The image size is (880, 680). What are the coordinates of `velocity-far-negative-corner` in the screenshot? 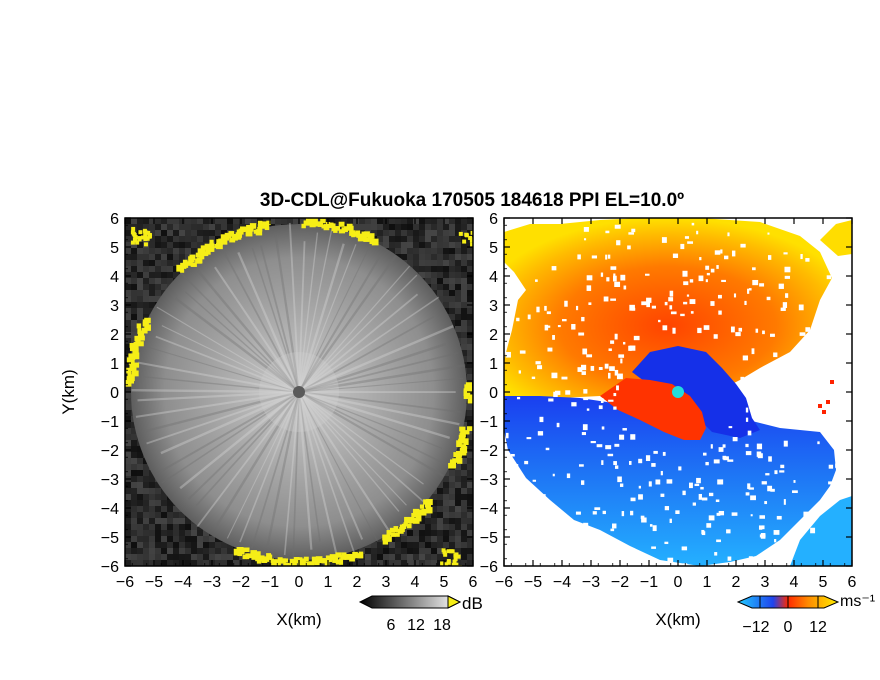 It's located at (821, 531).